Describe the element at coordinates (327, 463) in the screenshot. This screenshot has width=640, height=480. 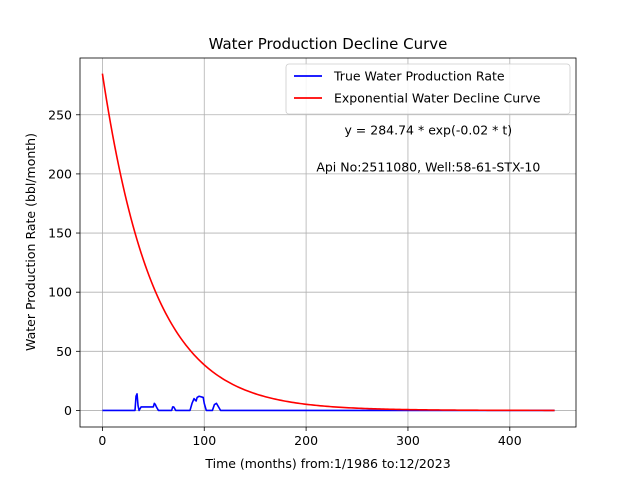
I see `x-axis-label: Time (months) from:1/1986 to:12/2023` at that location.